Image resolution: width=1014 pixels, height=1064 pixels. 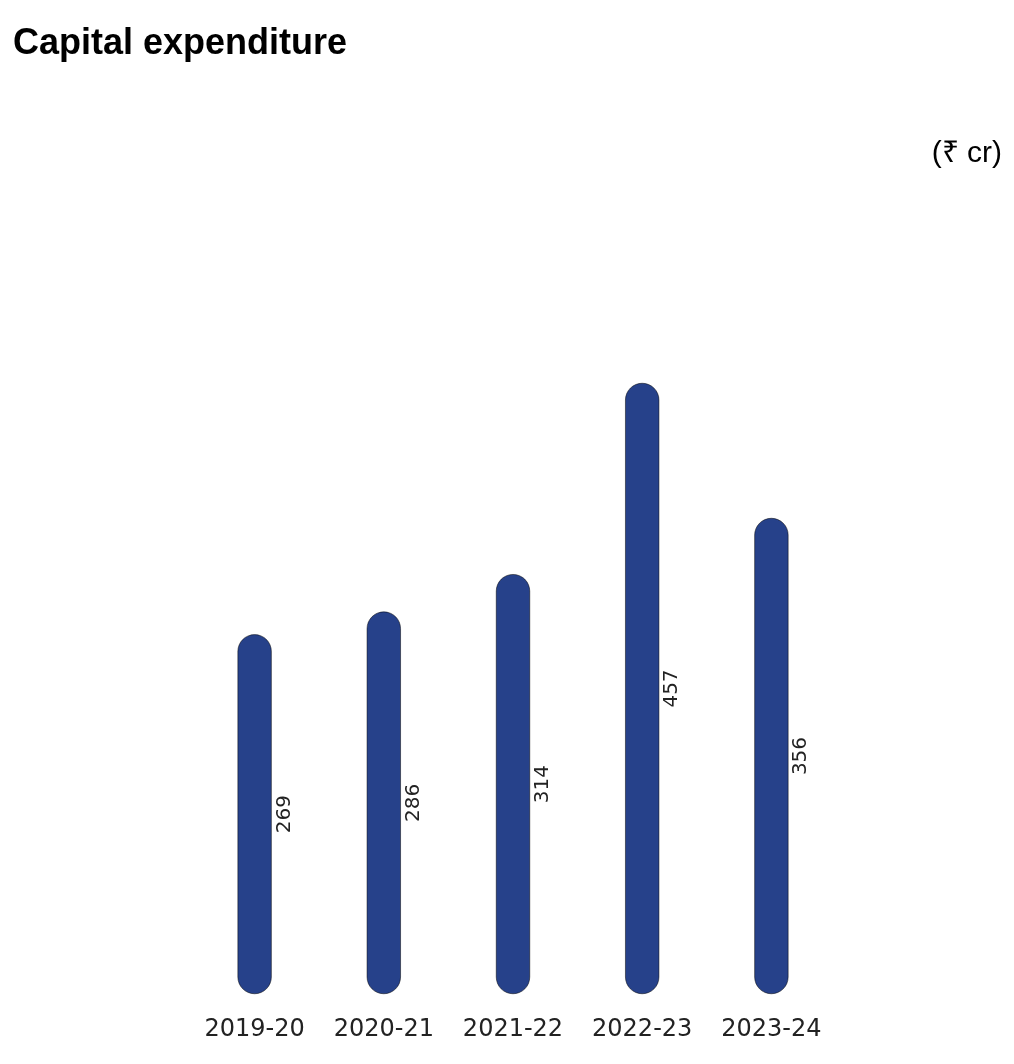 I want to click on data-label: 457, so click(x=670, y=688).